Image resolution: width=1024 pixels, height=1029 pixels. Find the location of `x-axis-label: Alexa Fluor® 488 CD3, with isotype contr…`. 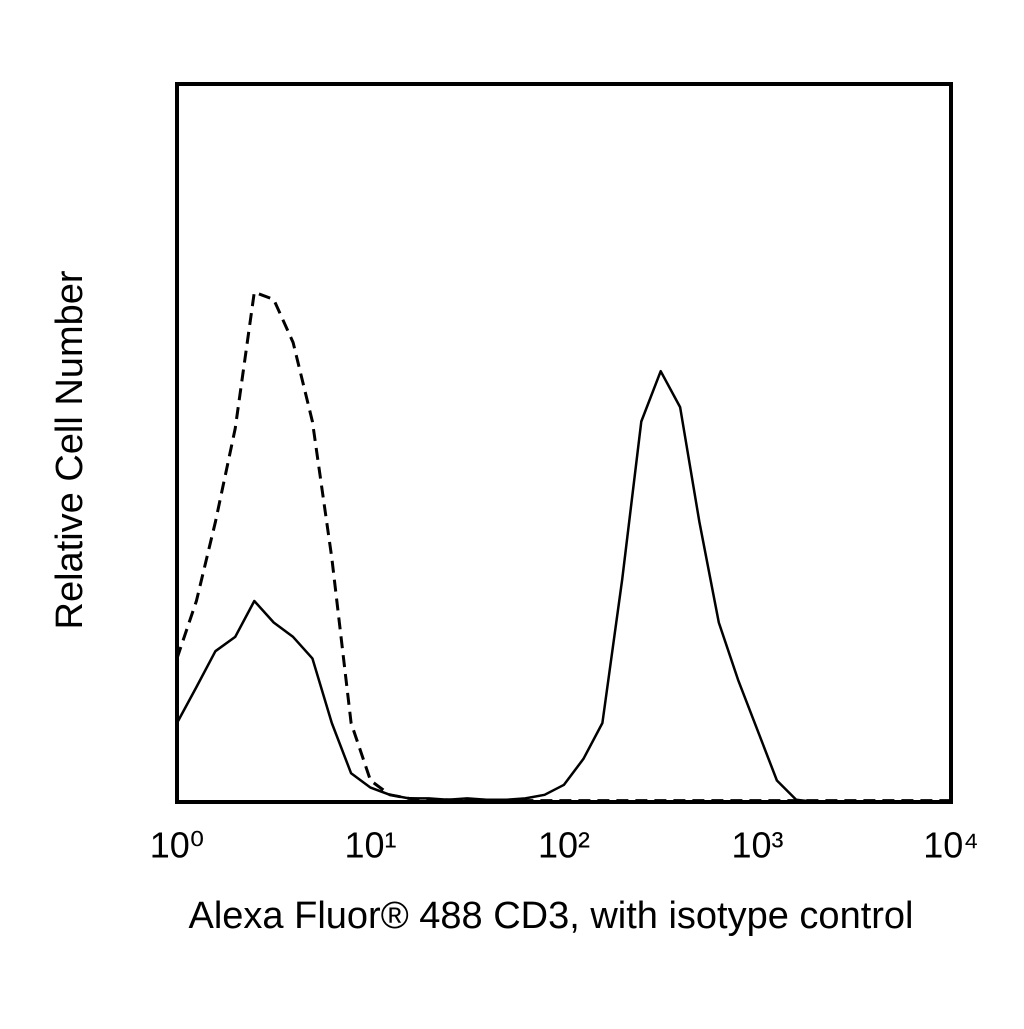

x-axis-label: Alexa Fluor® 488 CD3, with isotype contr… is located at coordinates (551, 916).